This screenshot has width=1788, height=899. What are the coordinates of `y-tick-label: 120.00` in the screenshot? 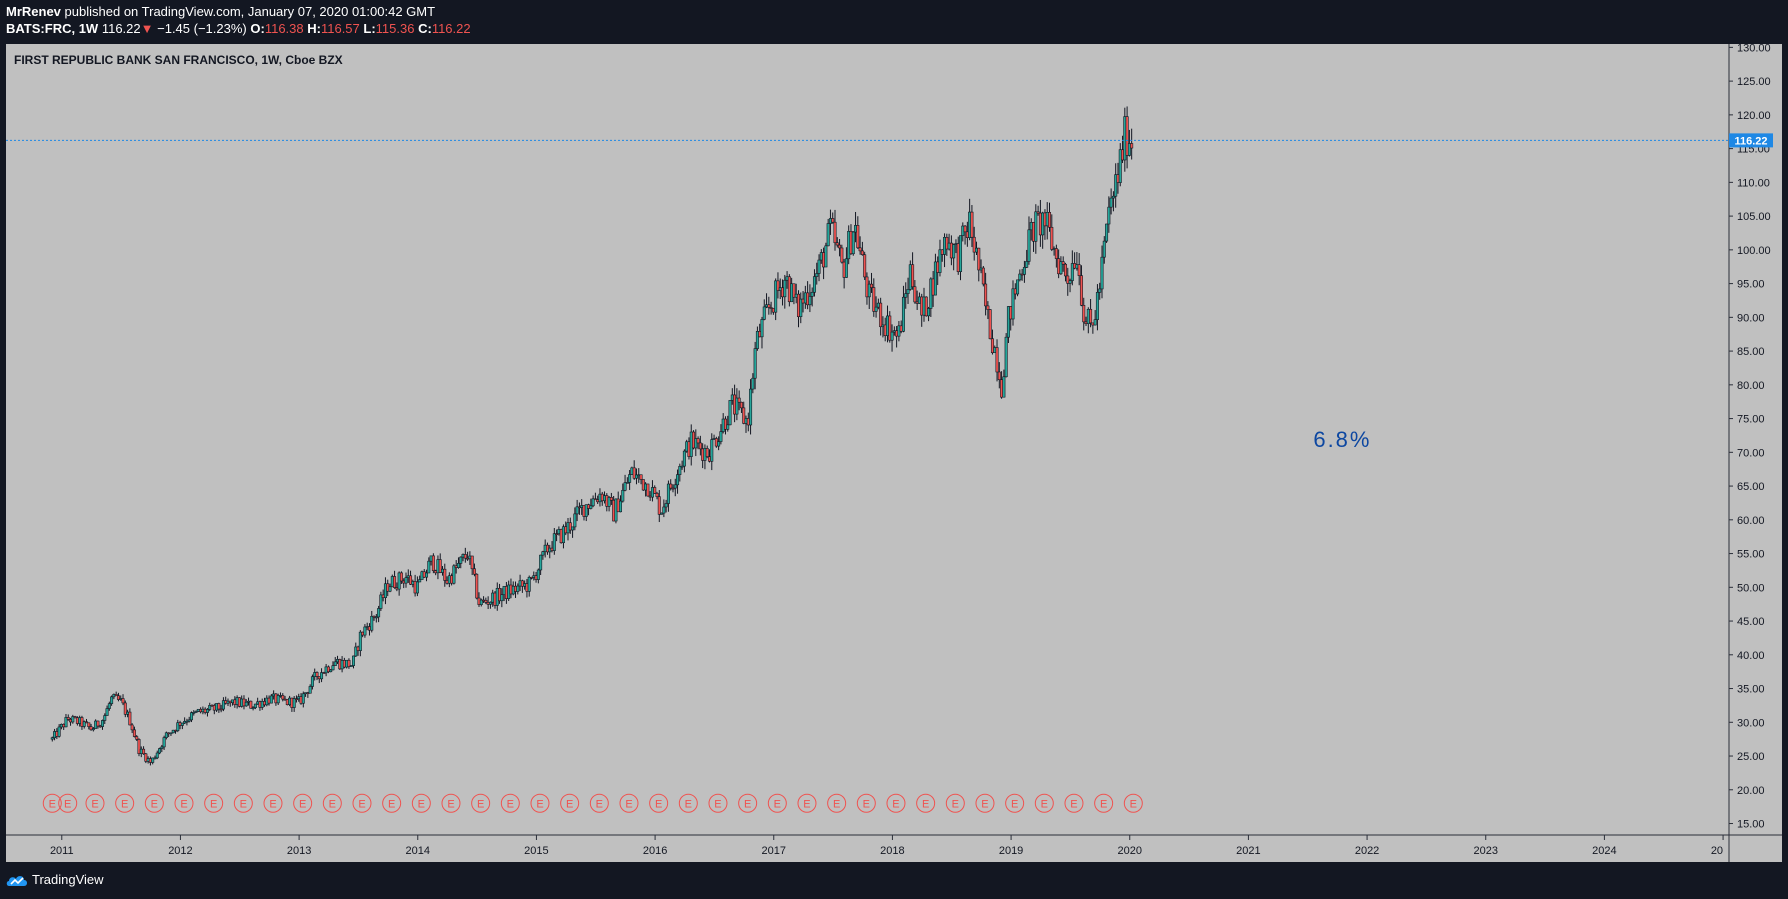 It's located at (1754, 116).